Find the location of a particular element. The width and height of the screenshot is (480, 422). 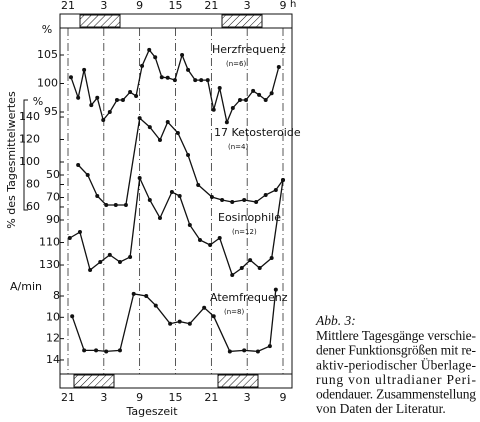

y-tick-label: 130 is located at coordinates (49, 264).